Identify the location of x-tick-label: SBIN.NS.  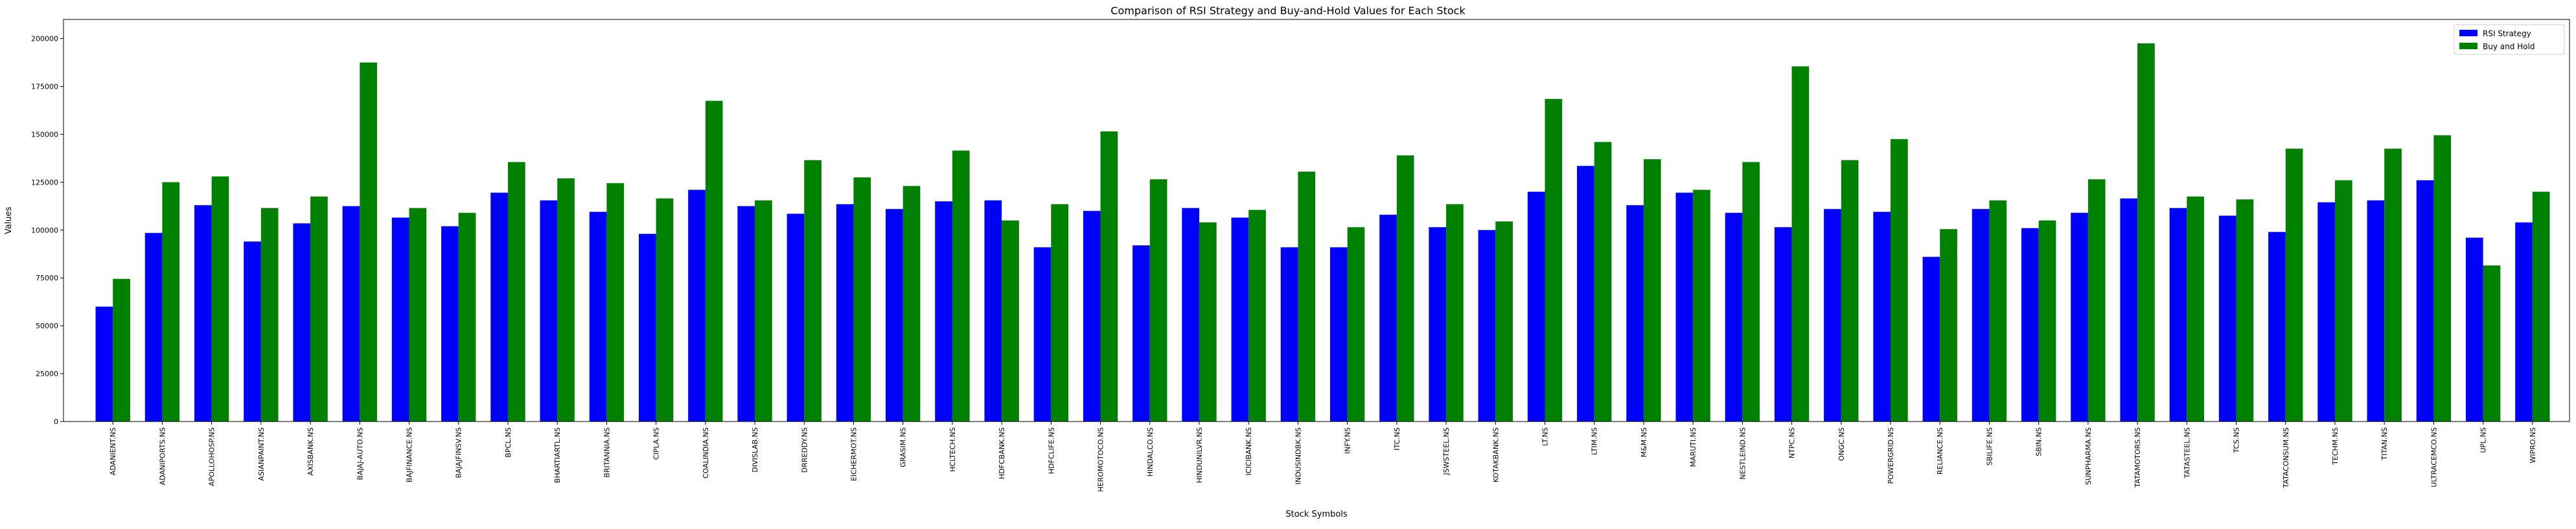
(2039, 441).